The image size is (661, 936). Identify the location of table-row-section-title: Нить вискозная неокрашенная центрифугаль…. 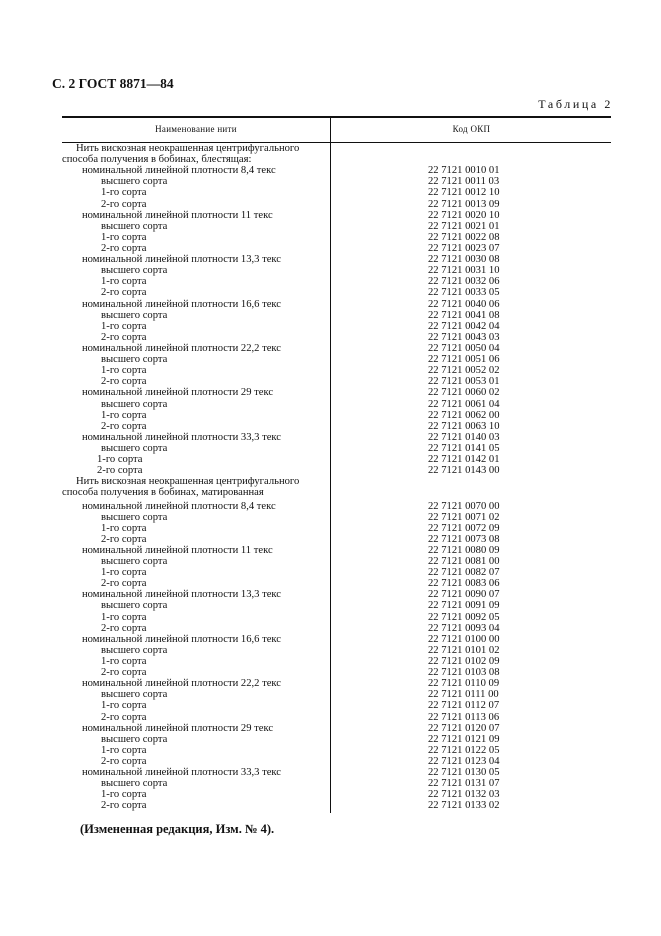
(336, 148).